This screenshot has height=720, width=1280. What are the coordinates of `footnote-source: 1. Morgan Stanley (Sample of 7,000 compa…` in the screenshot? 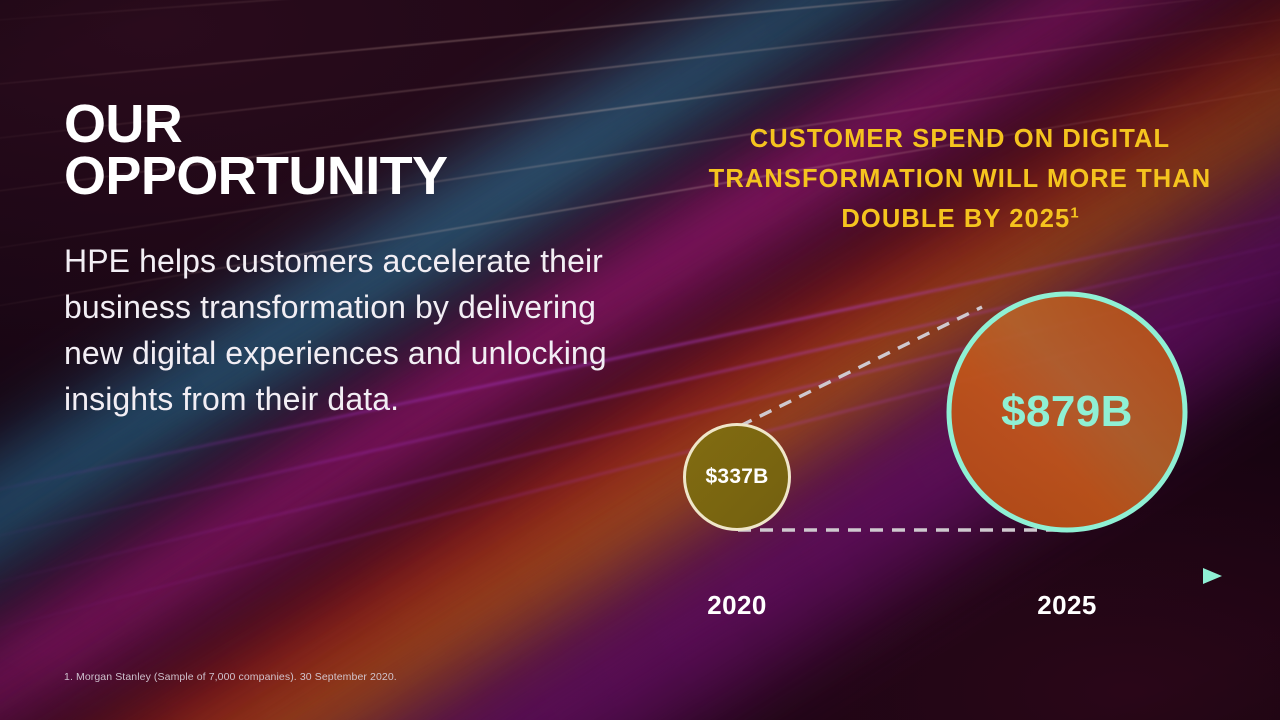 It's located at (230, 677).